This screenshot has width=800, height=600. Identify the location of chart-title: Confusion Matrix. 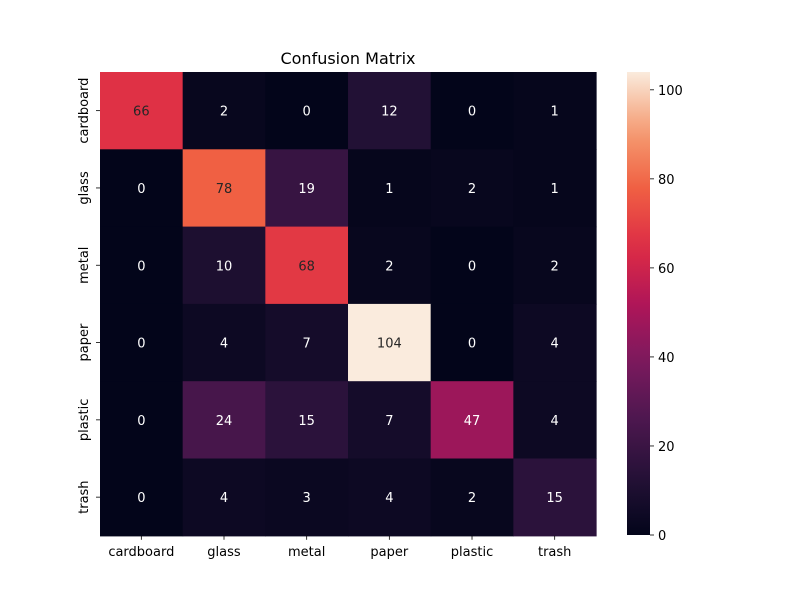
(347, 58).